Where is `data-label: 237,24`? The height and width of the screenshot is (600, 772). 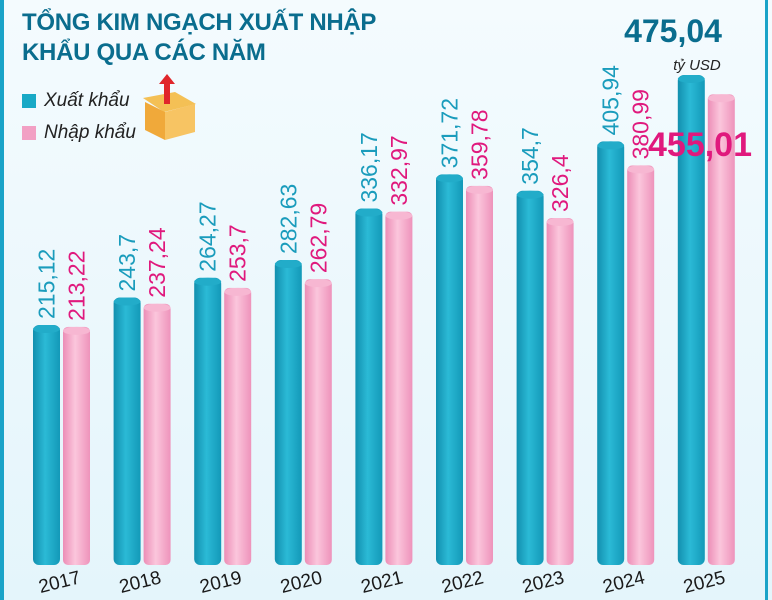 data-label: 237,24 is located at coordinates (157, 262).